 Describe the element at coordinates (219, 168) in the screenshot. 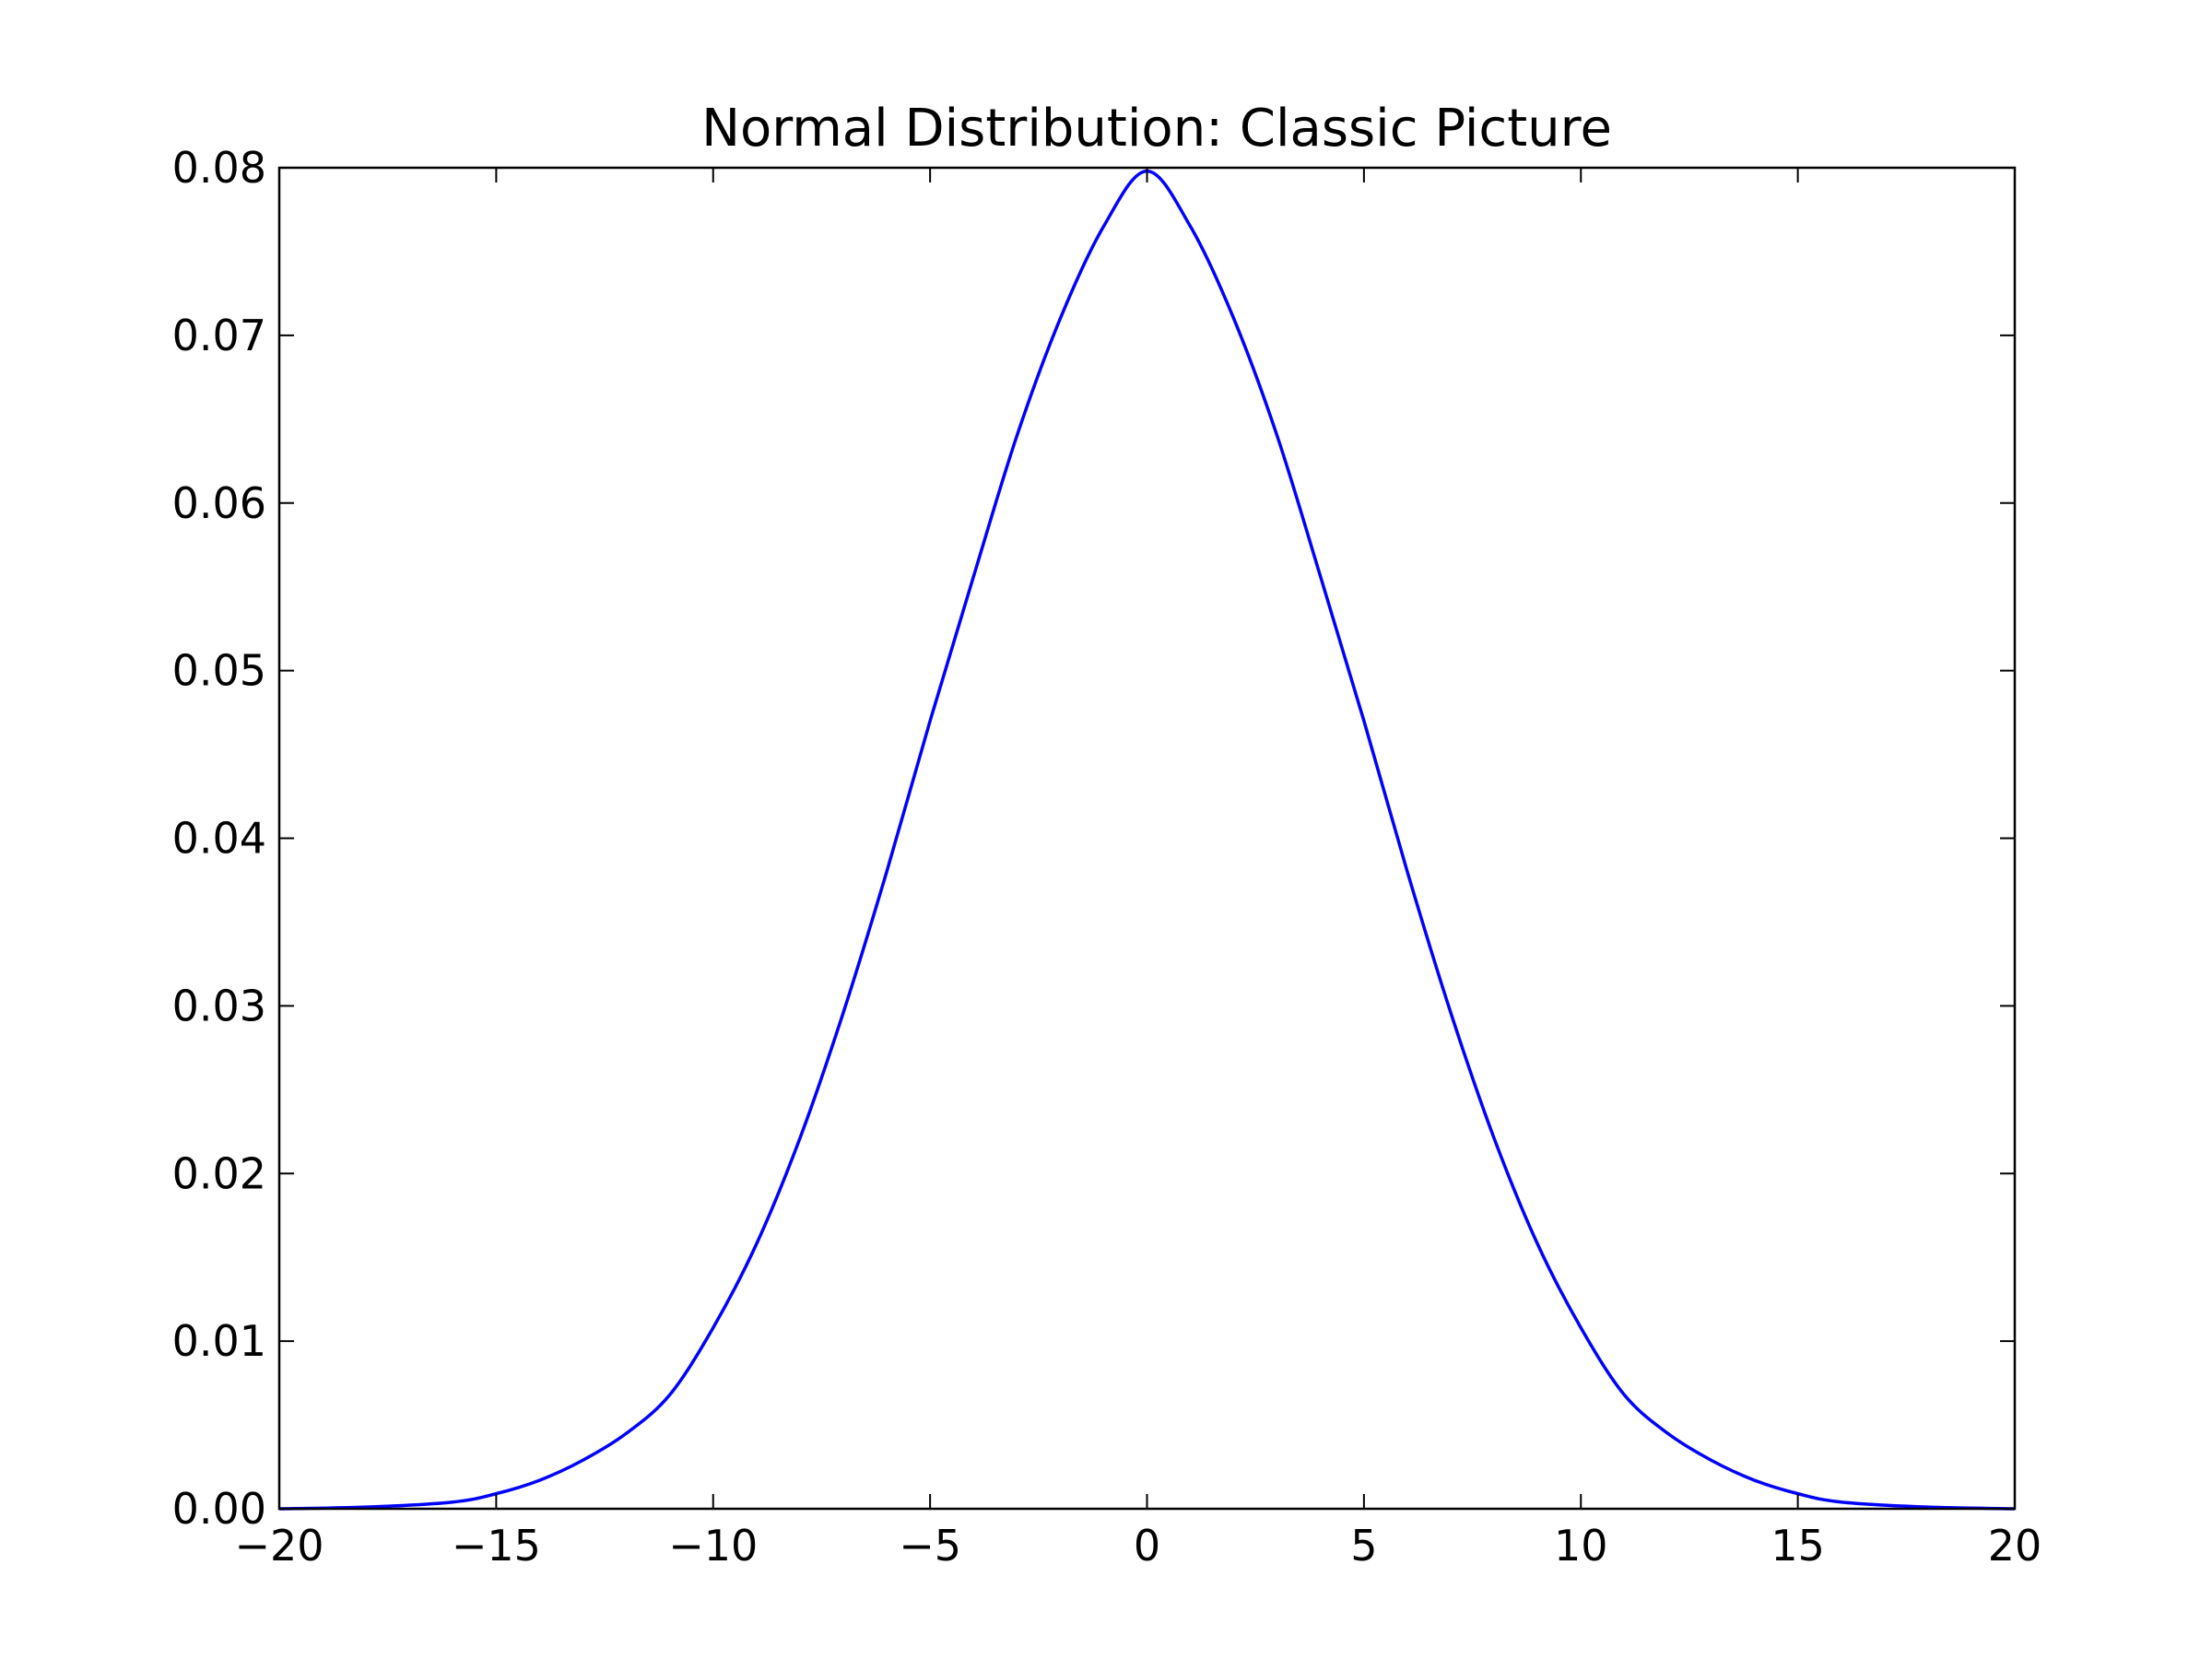

I see `y-tick-label: 0.08` at that location.